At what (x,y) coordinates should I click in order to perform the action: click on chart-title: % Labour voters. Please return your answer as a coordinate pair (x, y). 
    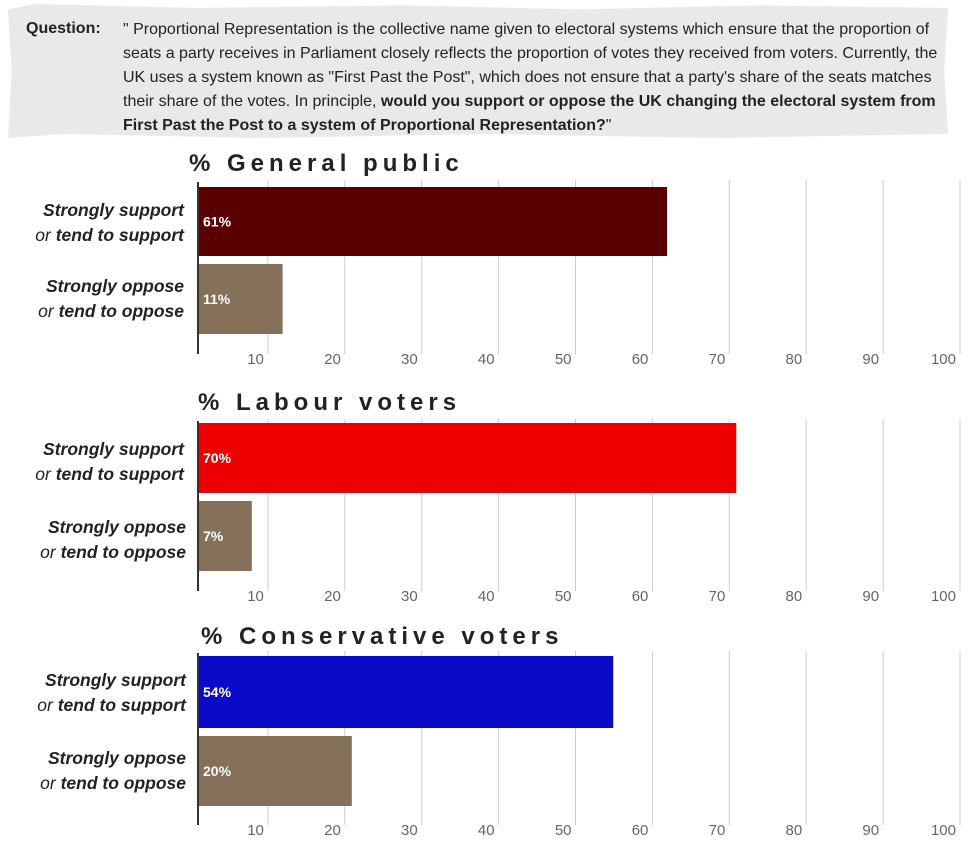
    Looking at the image, I should click on (330, 402).